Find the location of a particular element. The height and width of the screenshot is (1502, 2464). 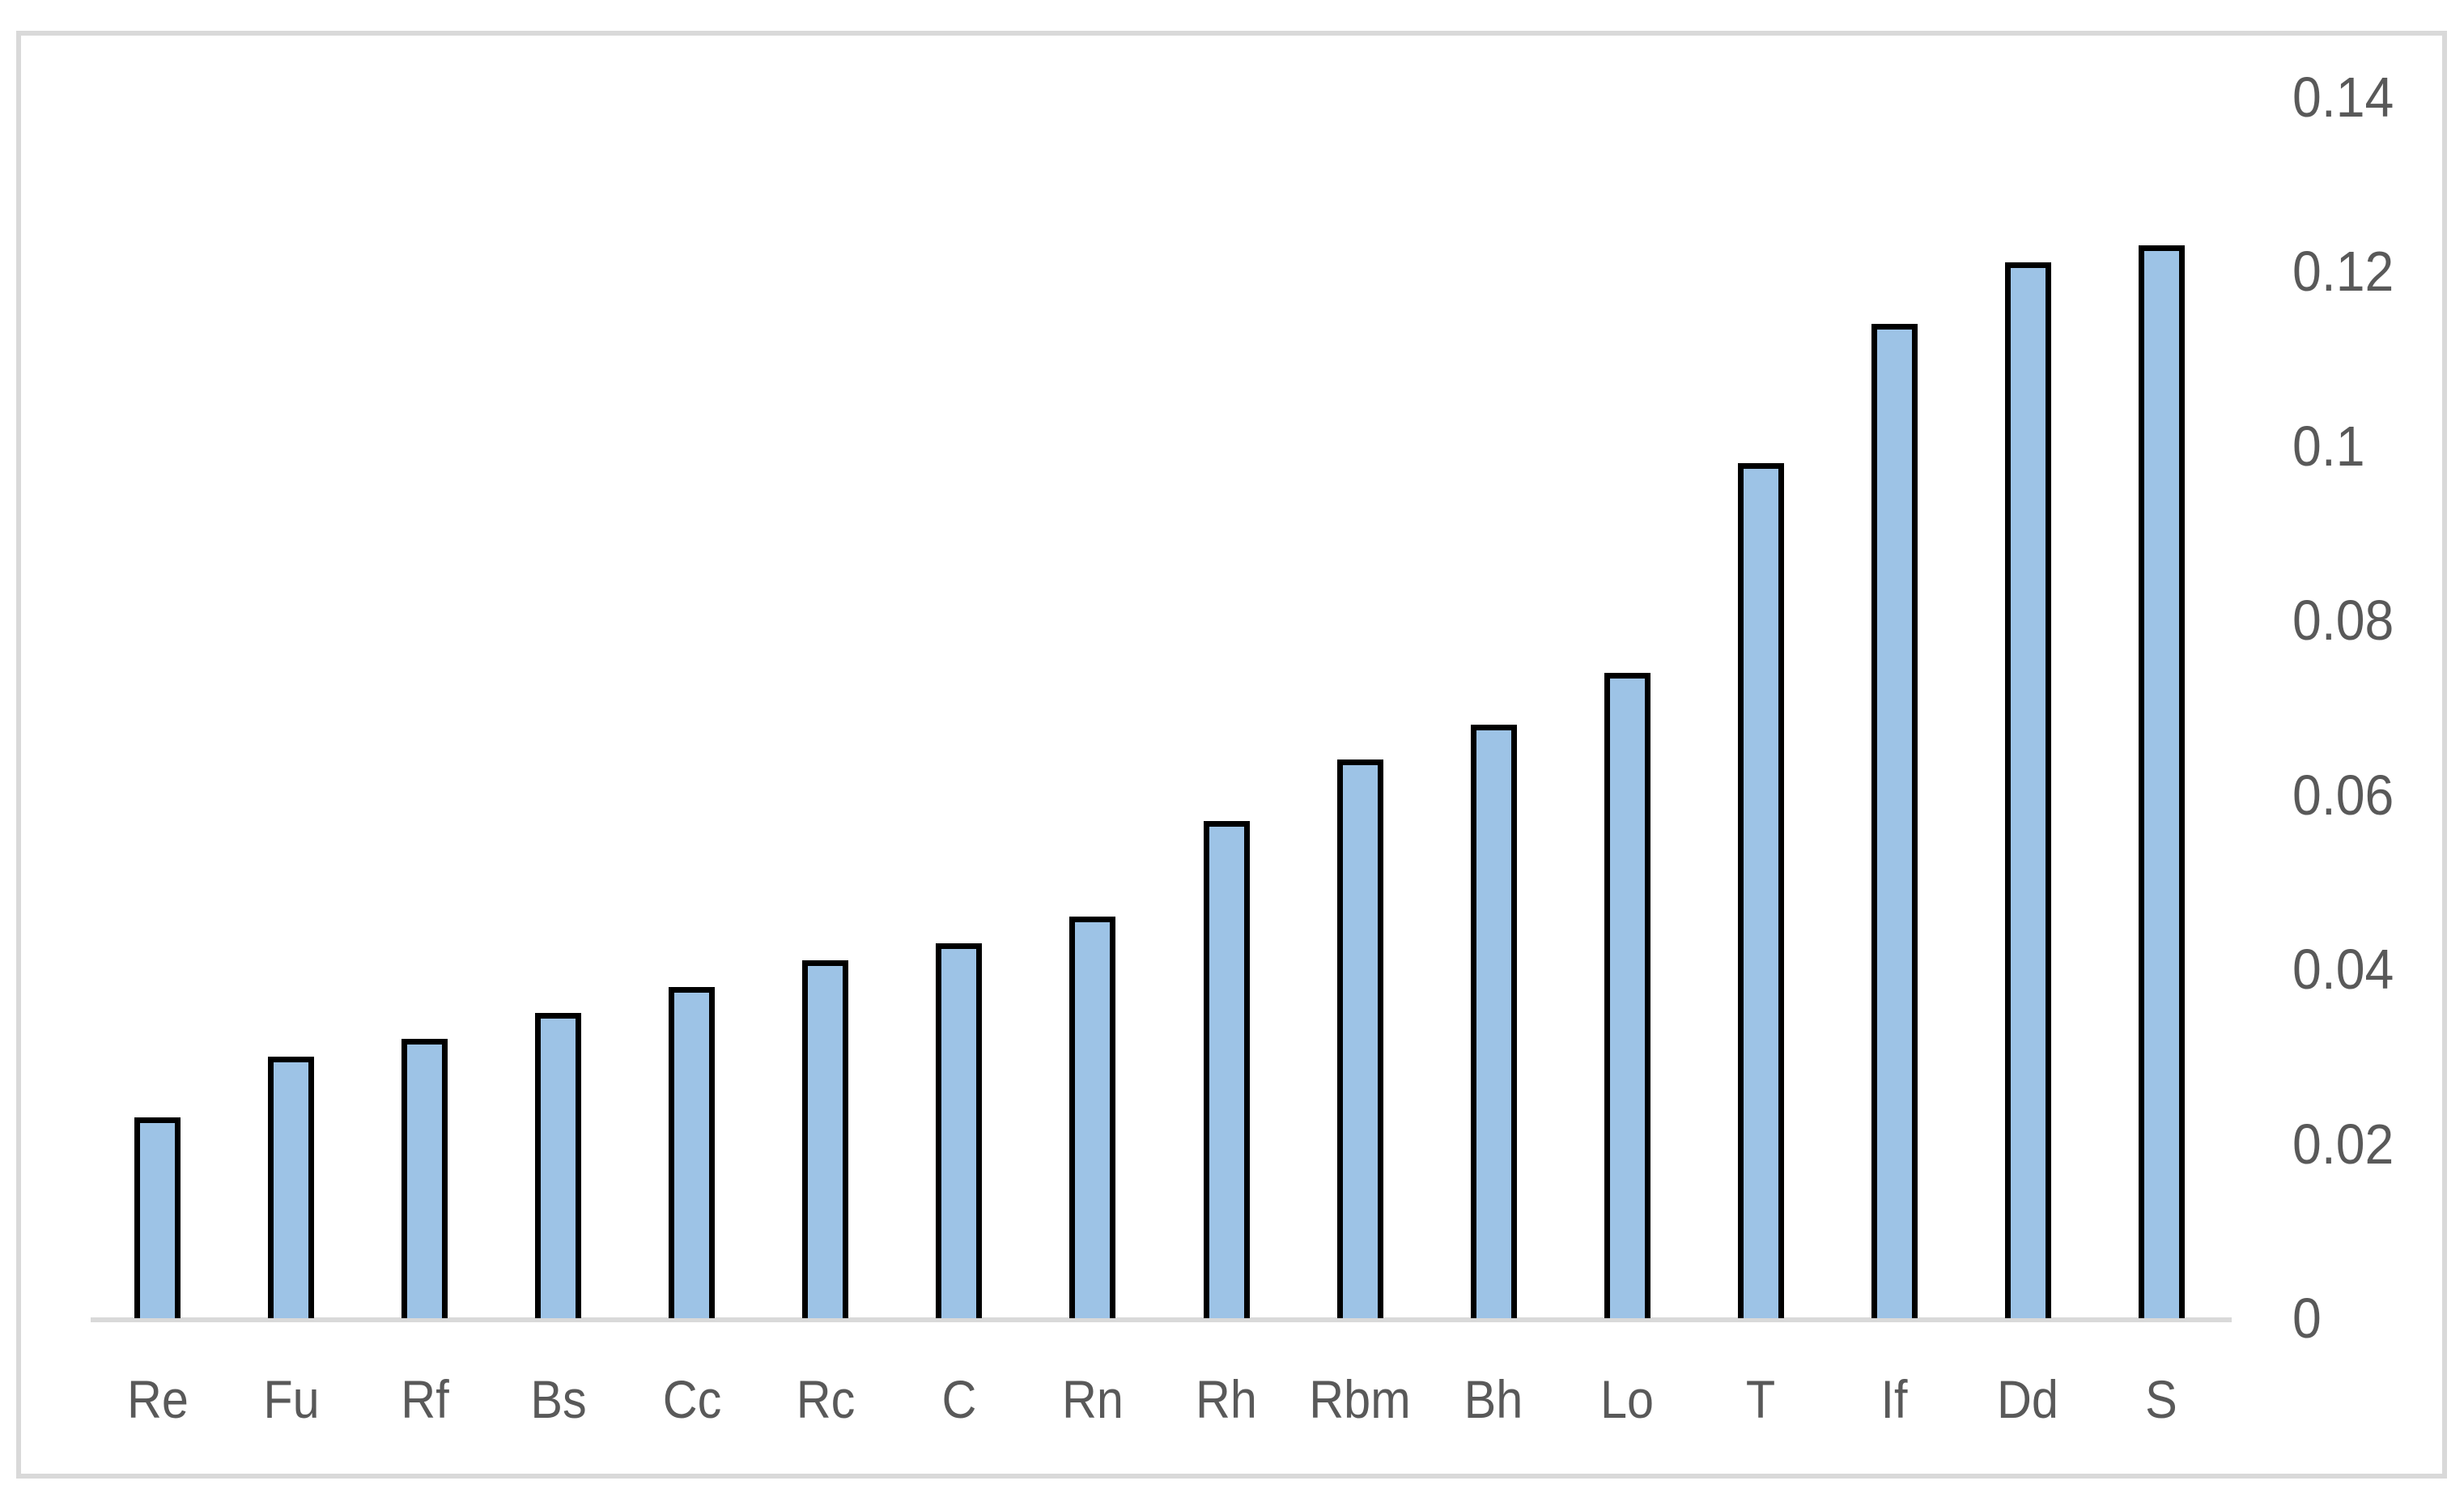

bar-Fu is located at coordinates (291, 1187).